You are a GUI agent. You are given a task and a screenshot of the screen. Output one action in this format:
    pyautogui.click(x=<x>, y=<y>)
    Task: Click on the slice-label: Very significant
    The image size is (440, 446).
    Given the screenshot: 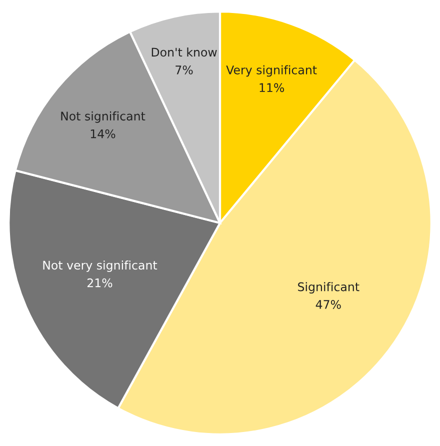 What is the action you would take?
    pyautogui.click(x=271, y=71)
    